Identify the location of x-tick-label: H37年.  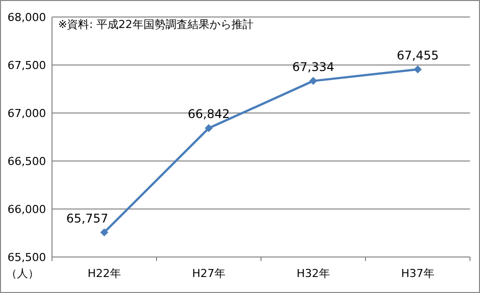
(417, 273).